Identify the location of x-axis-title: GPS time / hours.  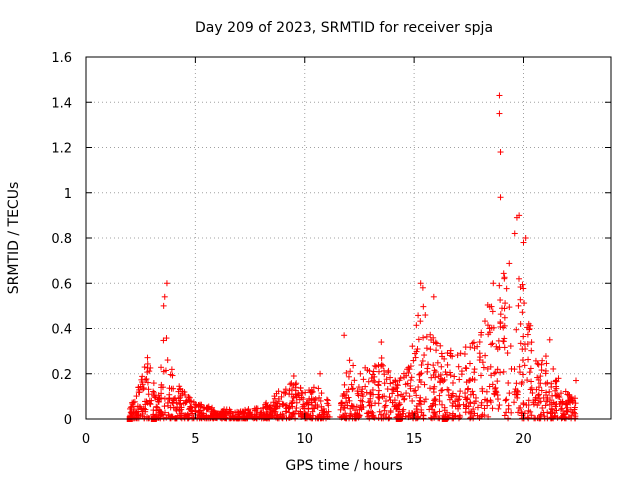
(343, 466).